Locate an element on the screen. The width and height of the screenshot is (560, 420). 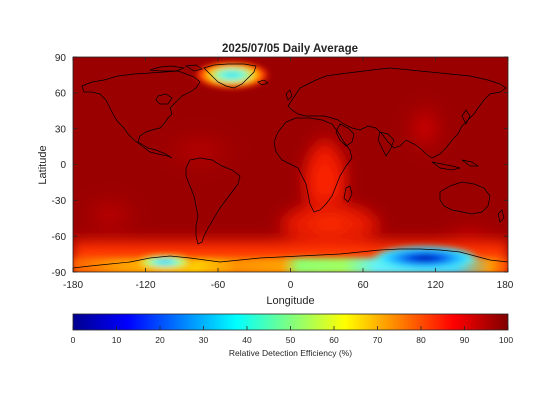
y-tick-label: 90 is located at coordinates (61, 58).